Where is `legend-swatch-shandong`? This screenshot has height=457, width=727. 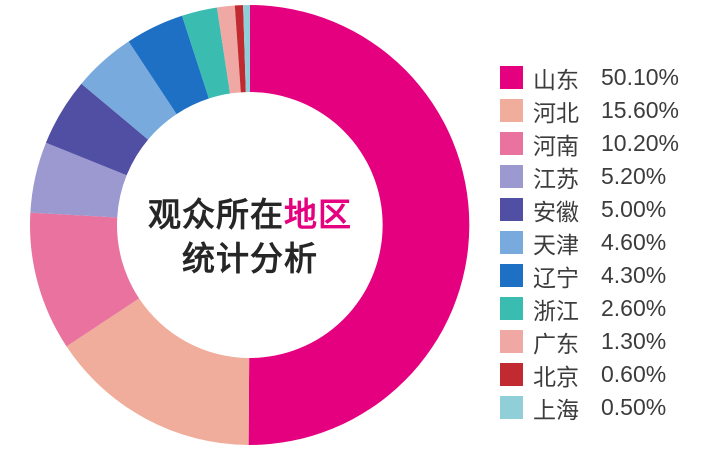
legend-swatch-shandong is located at coordinates (511, 77).